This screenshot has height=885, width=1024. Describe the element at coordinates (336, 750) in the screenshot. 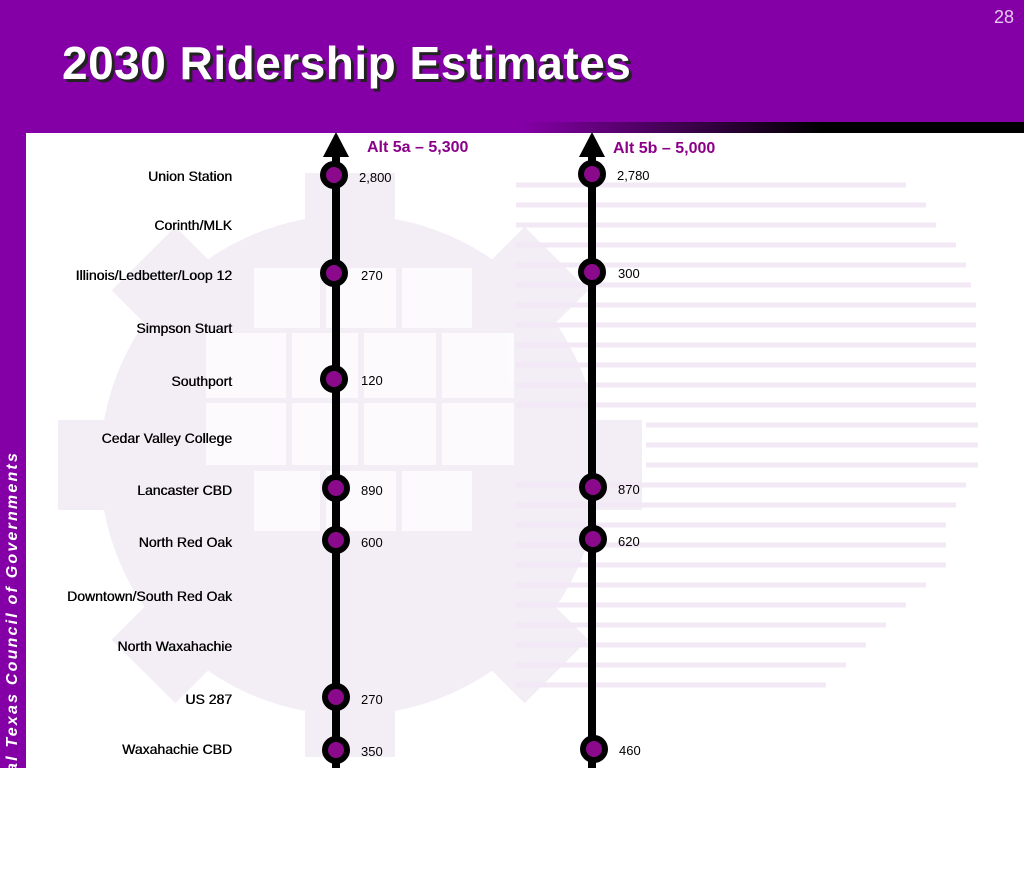

I see `station-marker-alt5a-waxahachie-cbd` at that location.